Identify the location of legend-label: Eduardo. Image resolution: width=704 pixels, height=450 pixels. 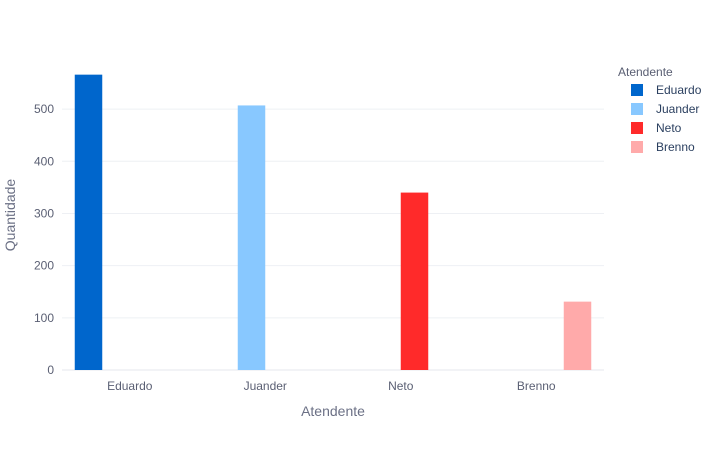
(679, 90).